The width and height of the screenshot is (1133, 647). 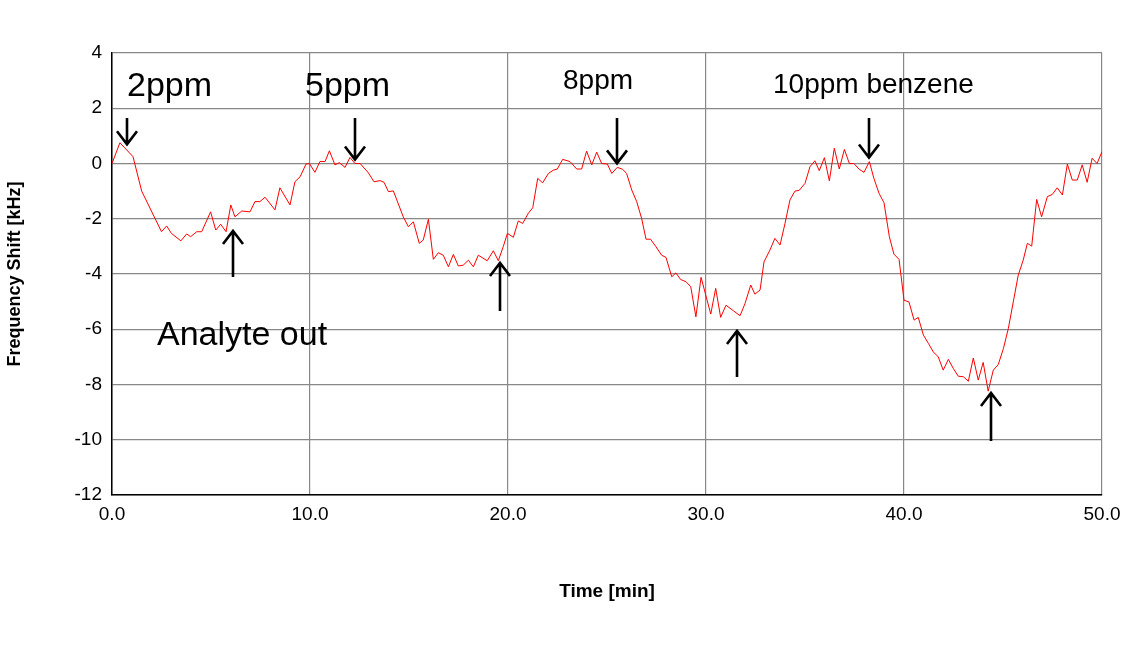 I want to click on y-tick-label: -2, so click(x=93, y=217).